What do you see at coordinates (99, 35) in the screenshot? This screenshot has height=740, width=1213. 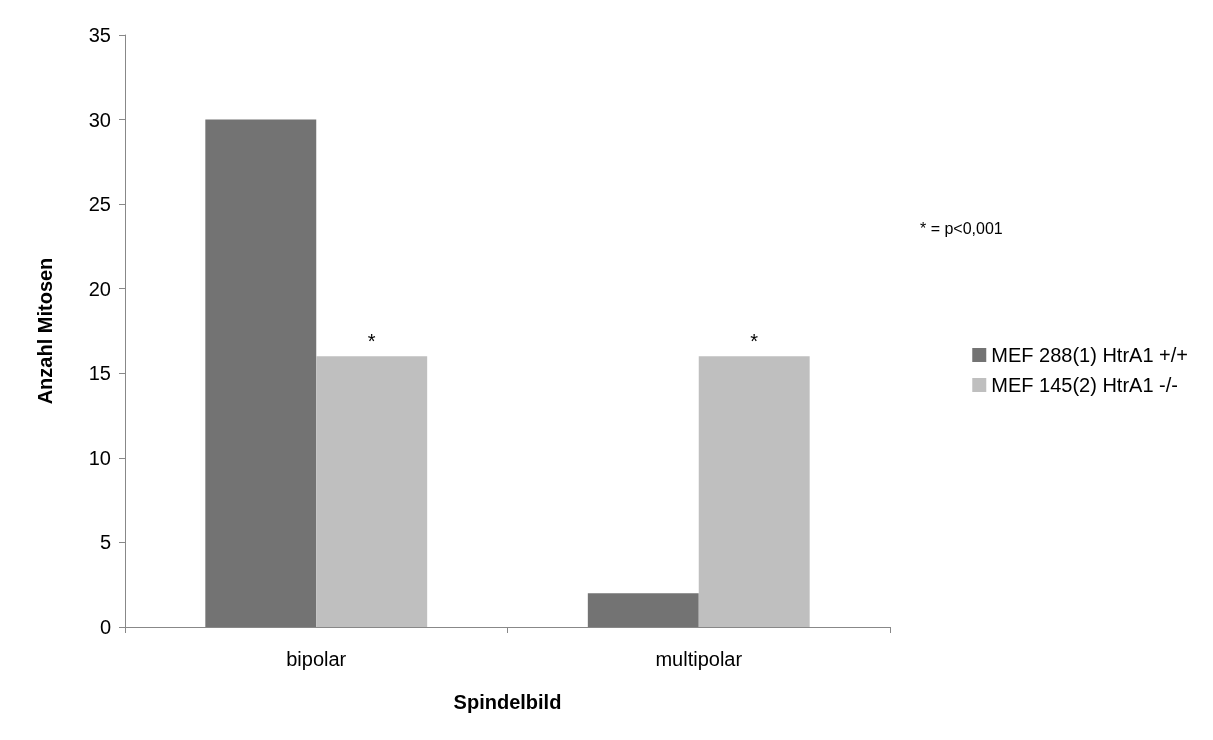 I see `y-tick-label: 35` at bounding box center [99, 35].